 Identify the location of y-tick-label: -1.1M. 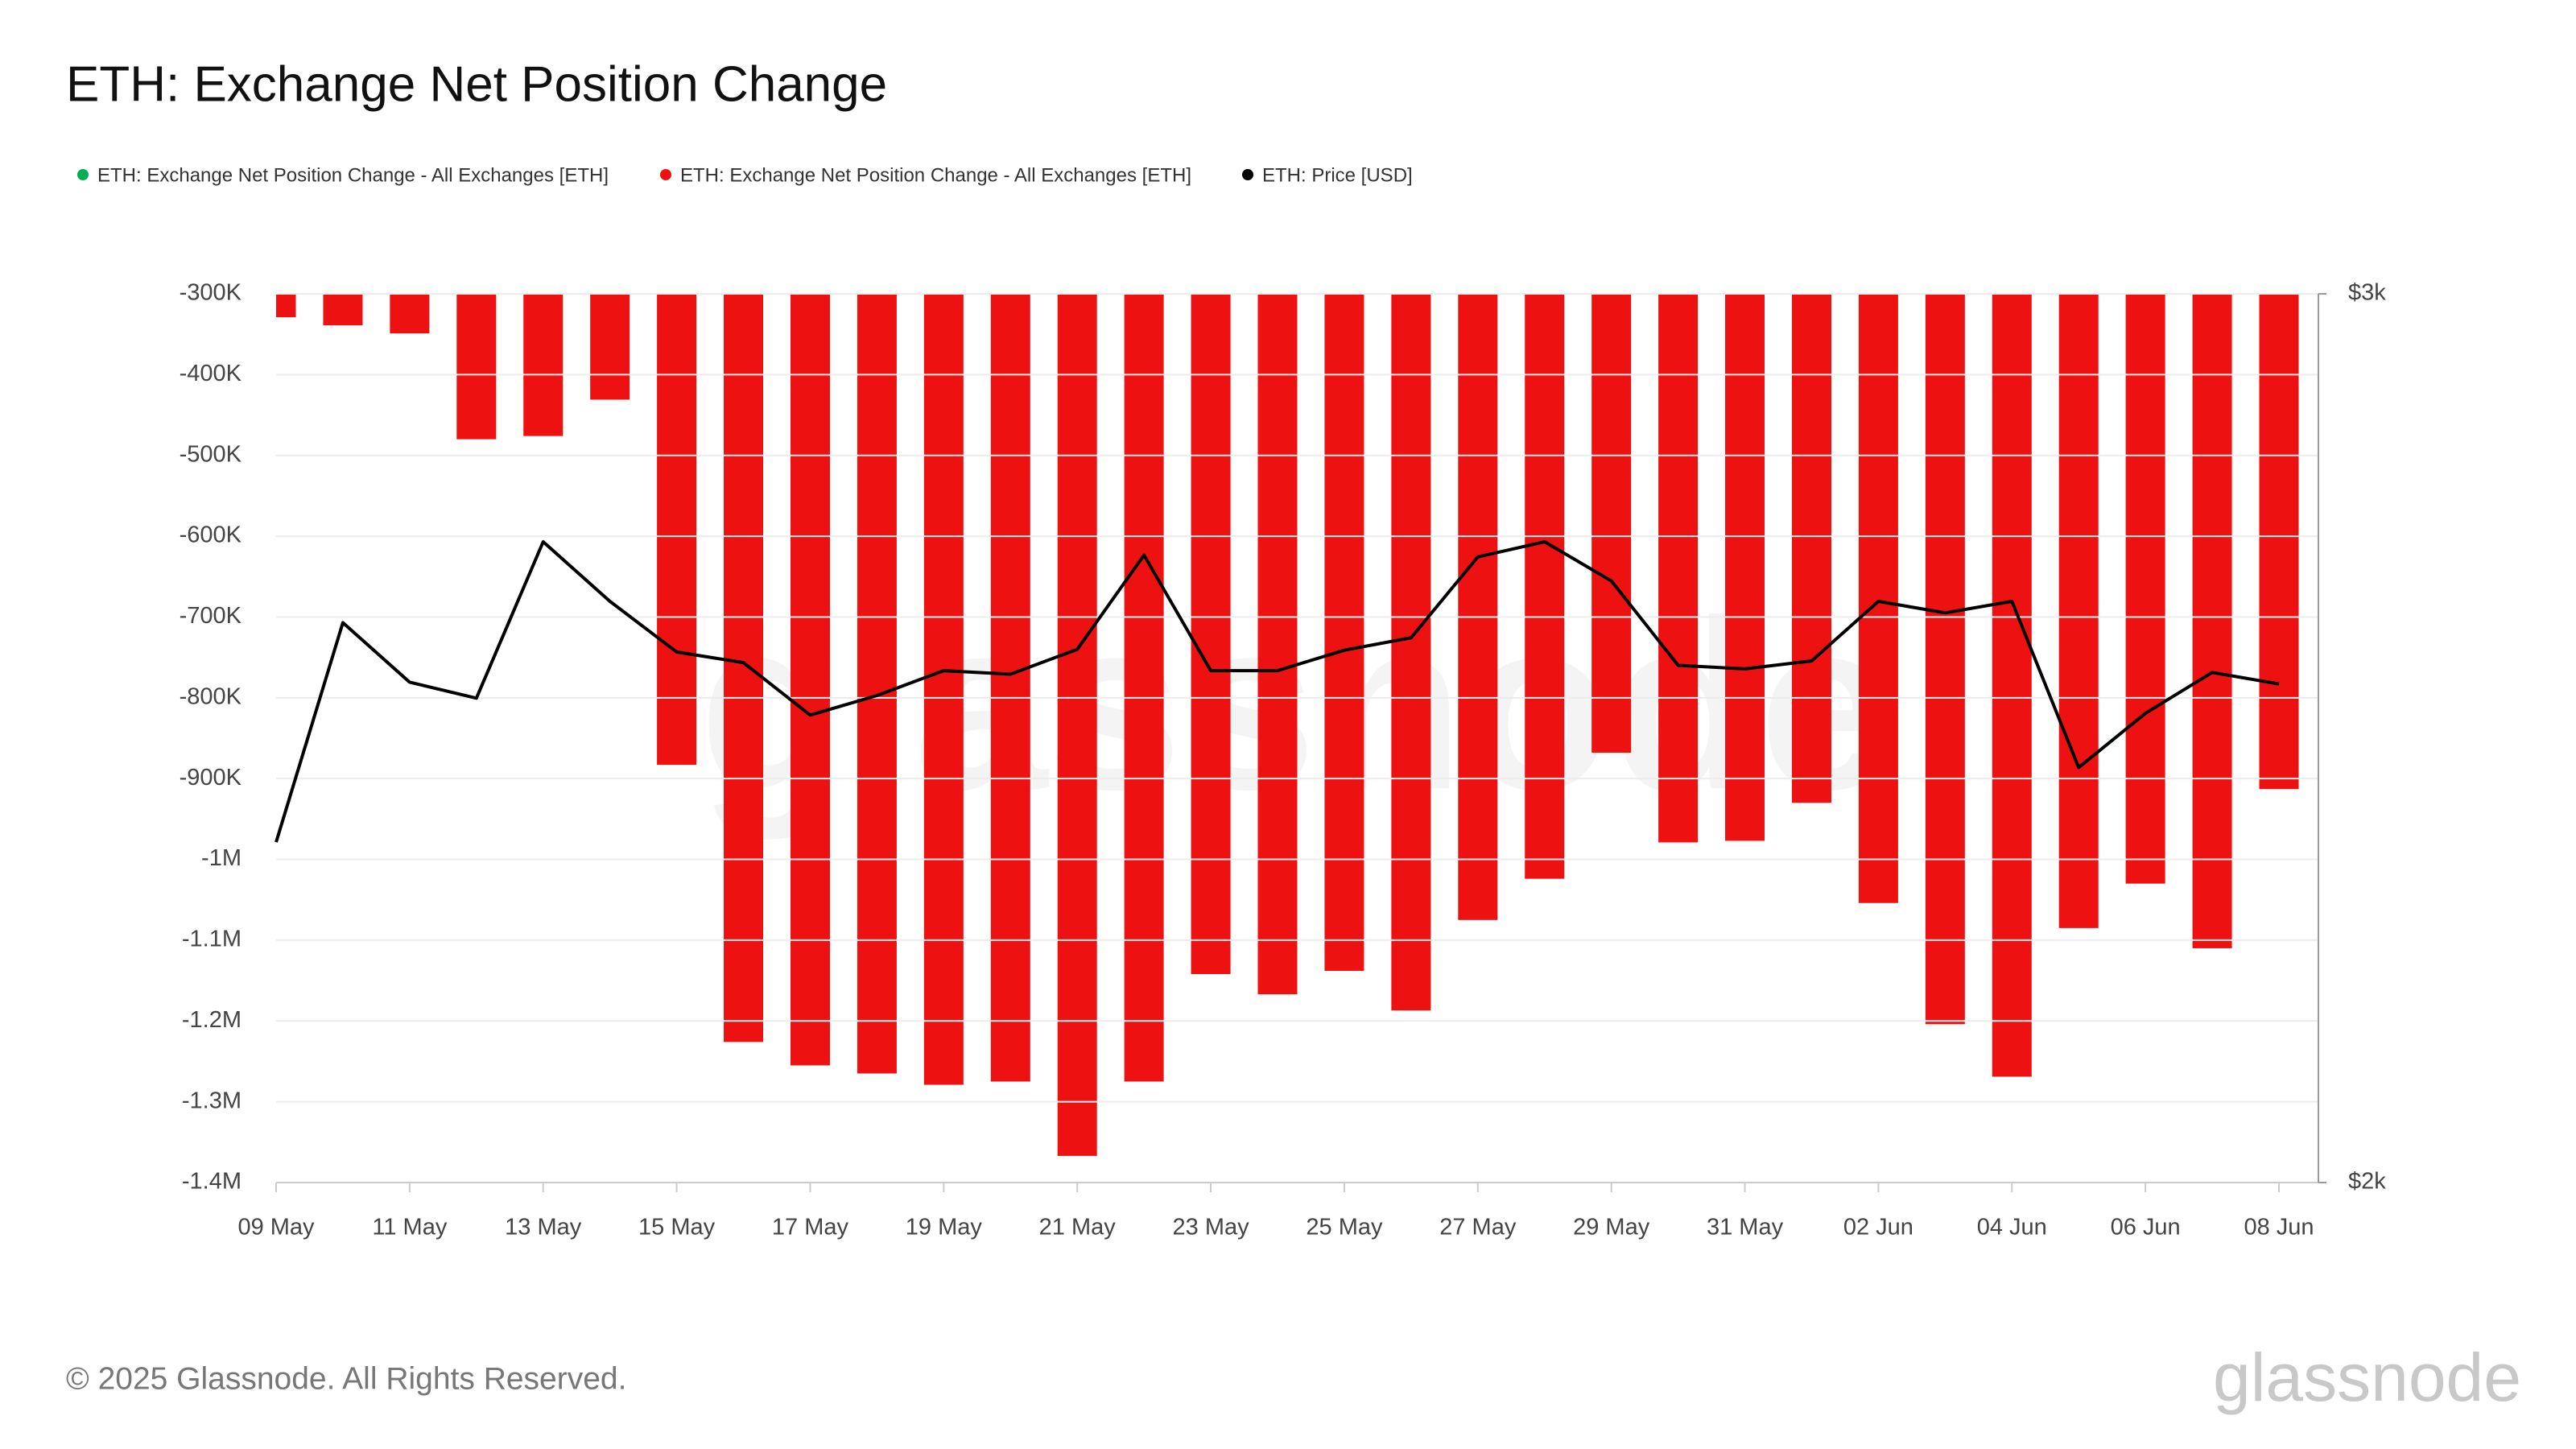
(212, 939).